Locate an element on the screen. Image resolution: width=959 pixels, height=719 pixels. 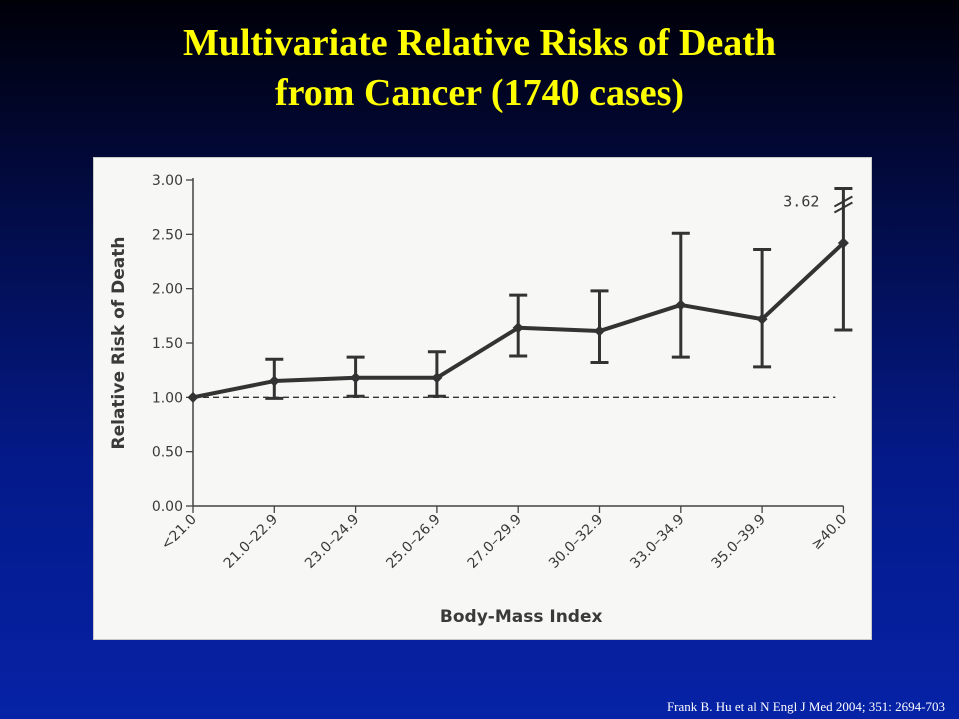
axis-break-label: 3.62 is located at coordinates (801, 202).